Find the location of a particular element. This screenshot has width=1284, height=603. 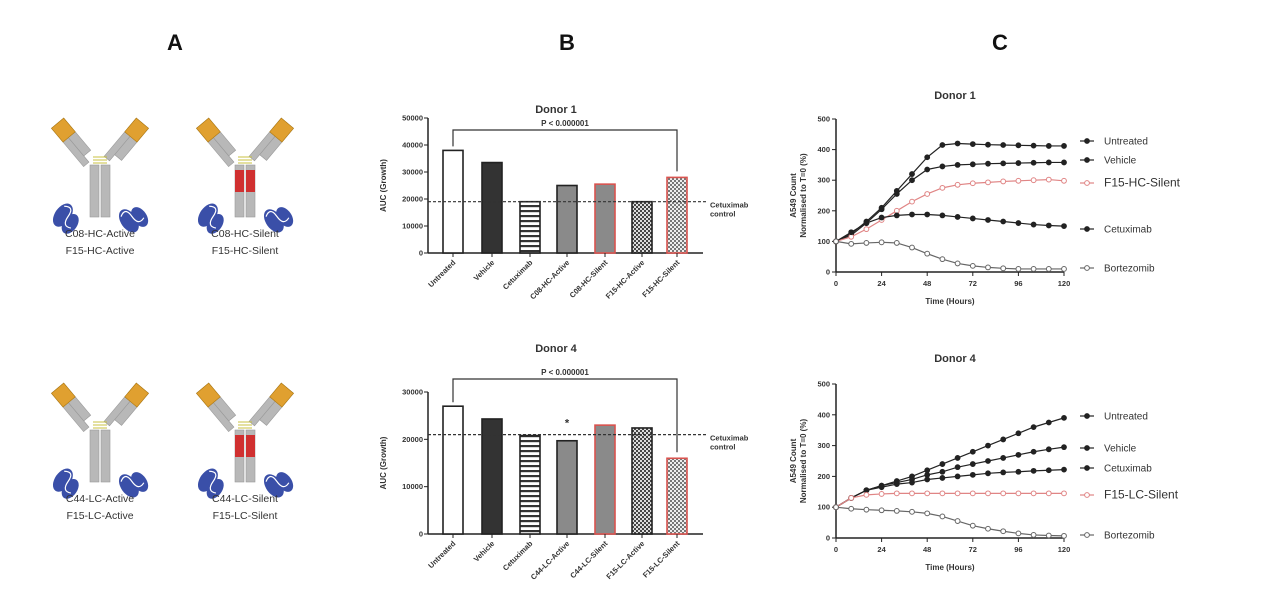

legend-label: F15-HC-Silent is located at coordinates (1142, 183).